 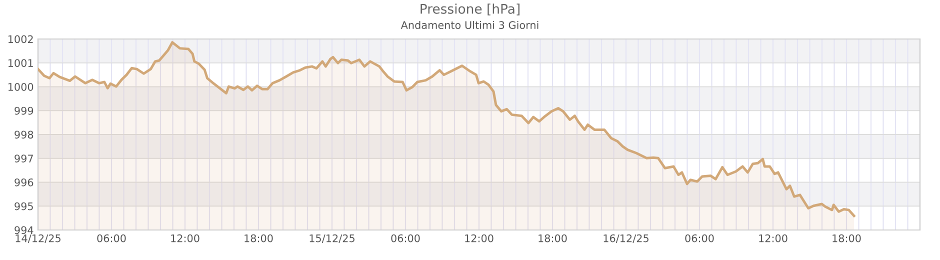 I want to click on x-tick-label: 16/12/25, so click(x=626, y=239).